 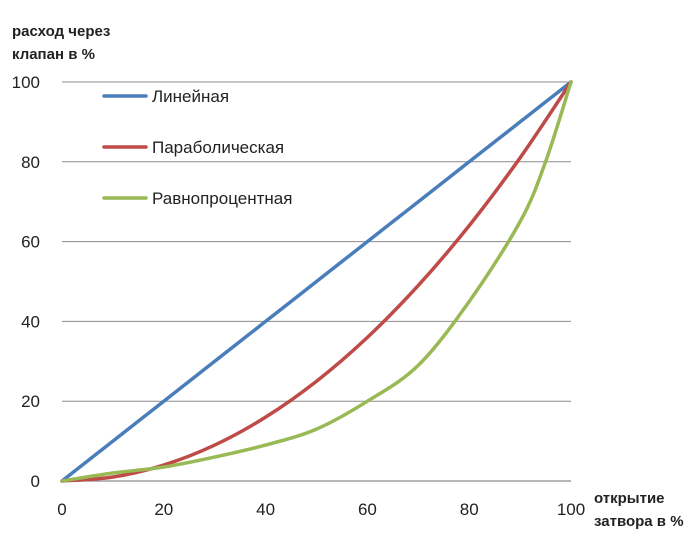 What do you see at coordinates (26, 82) in the screenshot?
I see `y-tick-label: 100` at bounding box center [26, 82].